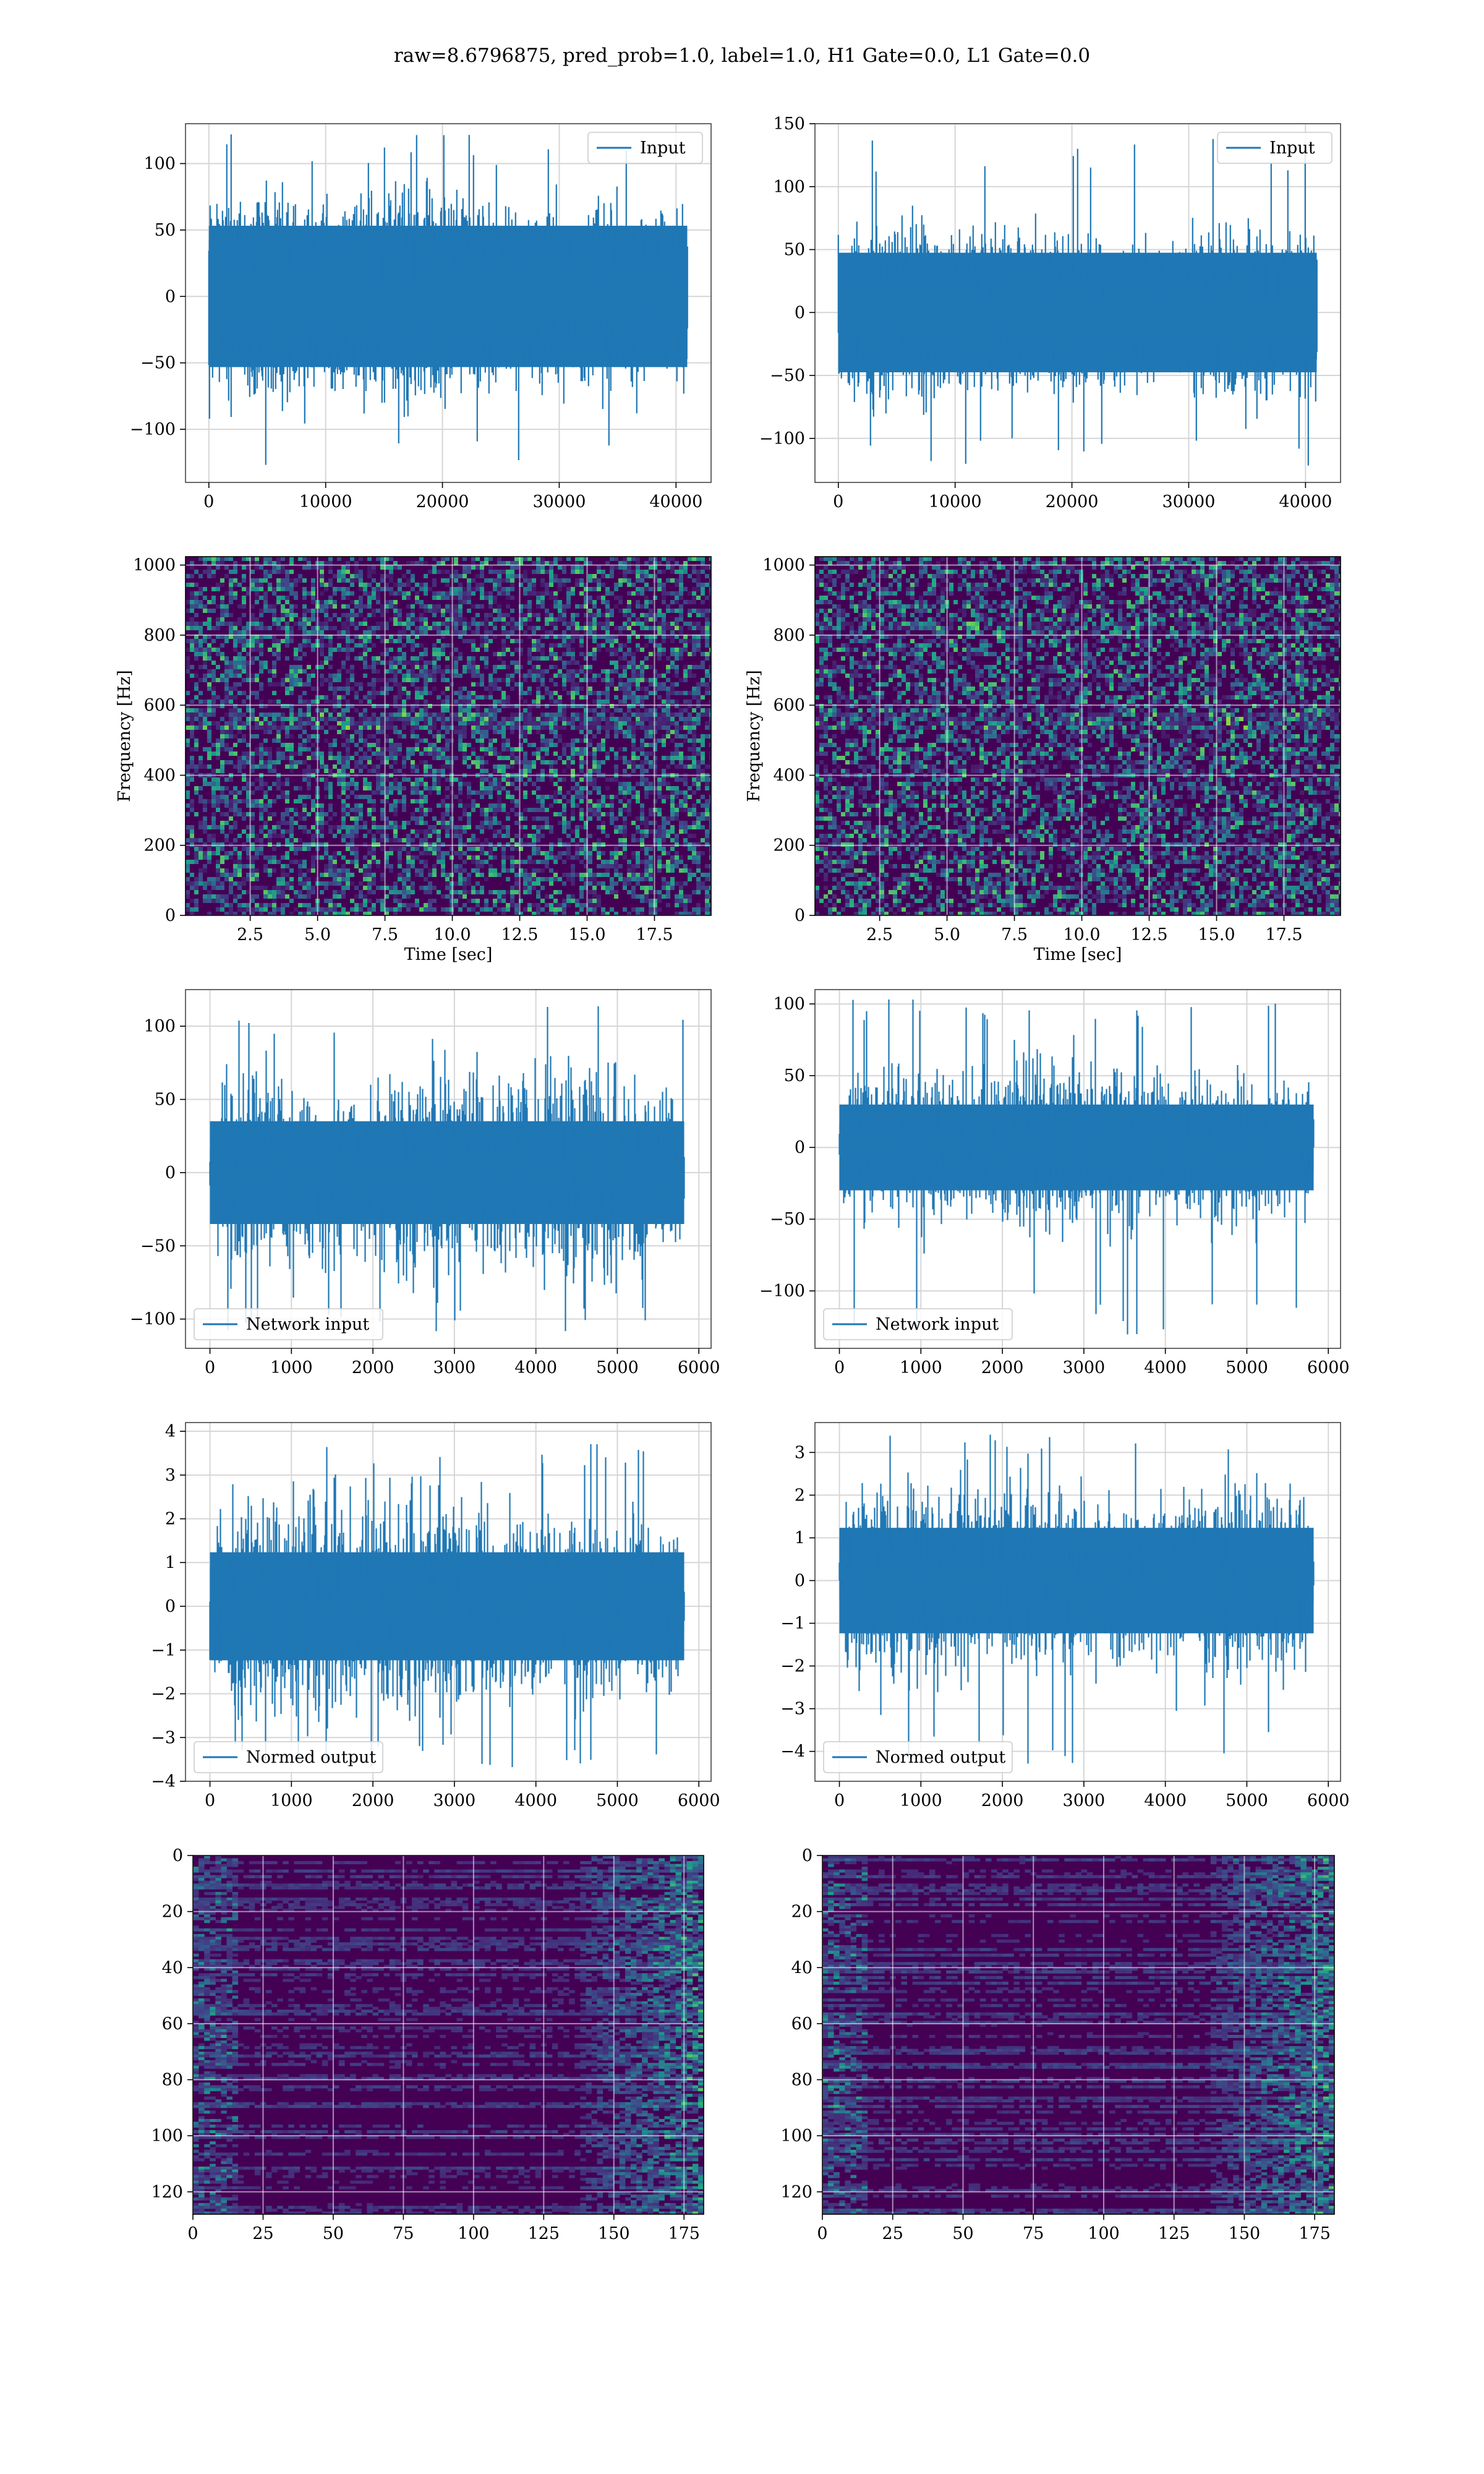 This screenshot has width=1484, height=2474. I want to click on y-tick-label: −3, so click(163, 1737).